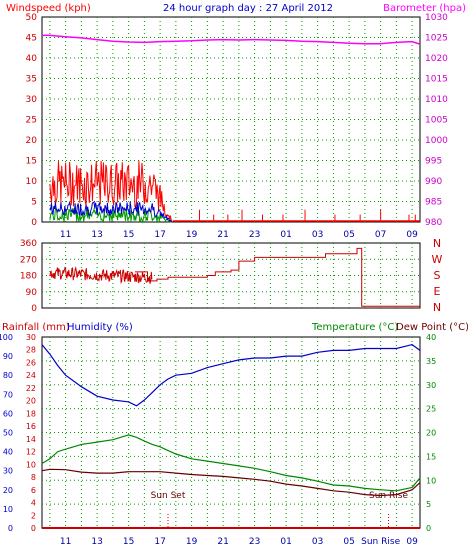 The image size is (468, 555). Describe the element at coordinates (32, 120) in the screenshot. I see `windspeed-axis-ticks: 0 5 10 15 20 25 30 35 40 45 50` at that location.